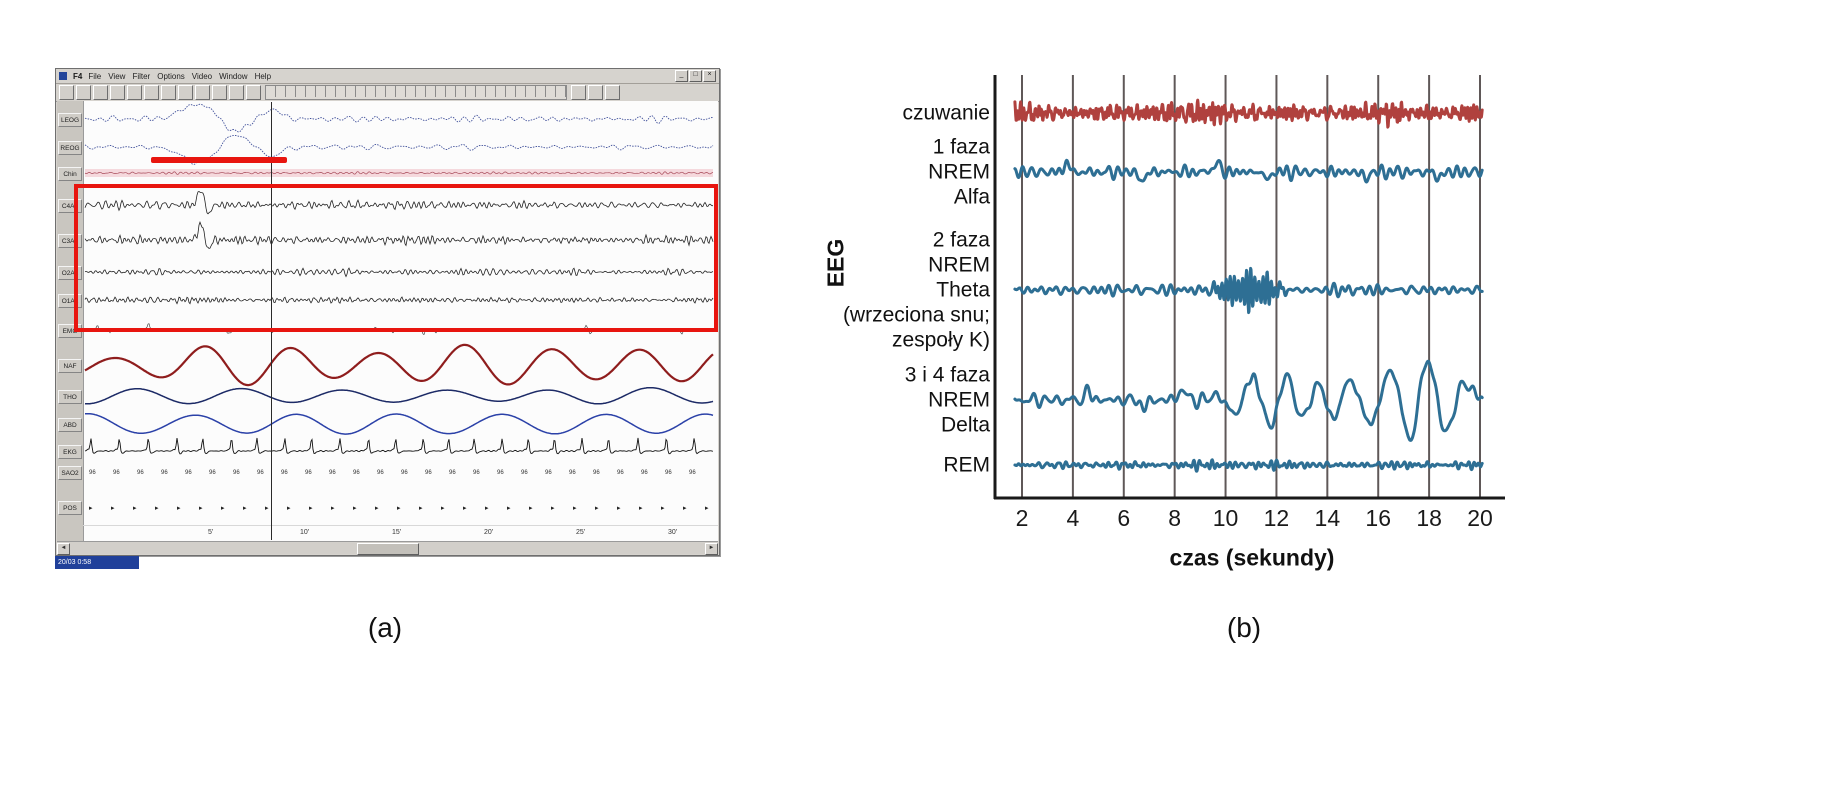 The height and width of the screenshot is (802, 1823). What do you see at coordinates (1248, 113) in the screenshot?
I see `eeg-trace-wake` at bounding box center [1248, 113].